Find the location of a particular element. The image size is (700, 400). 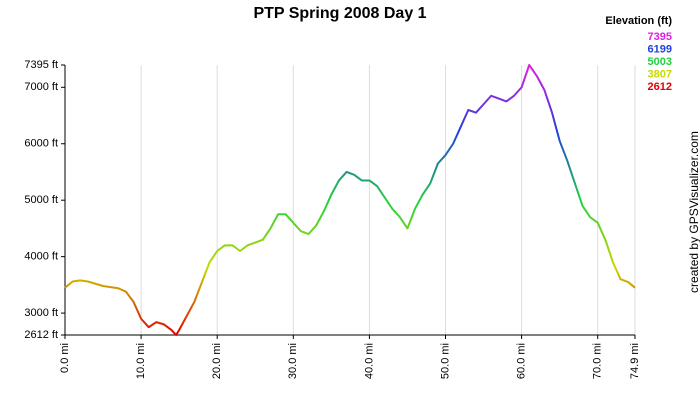

y-tick-label: 2612 ft is located at coordinates (41, 335).